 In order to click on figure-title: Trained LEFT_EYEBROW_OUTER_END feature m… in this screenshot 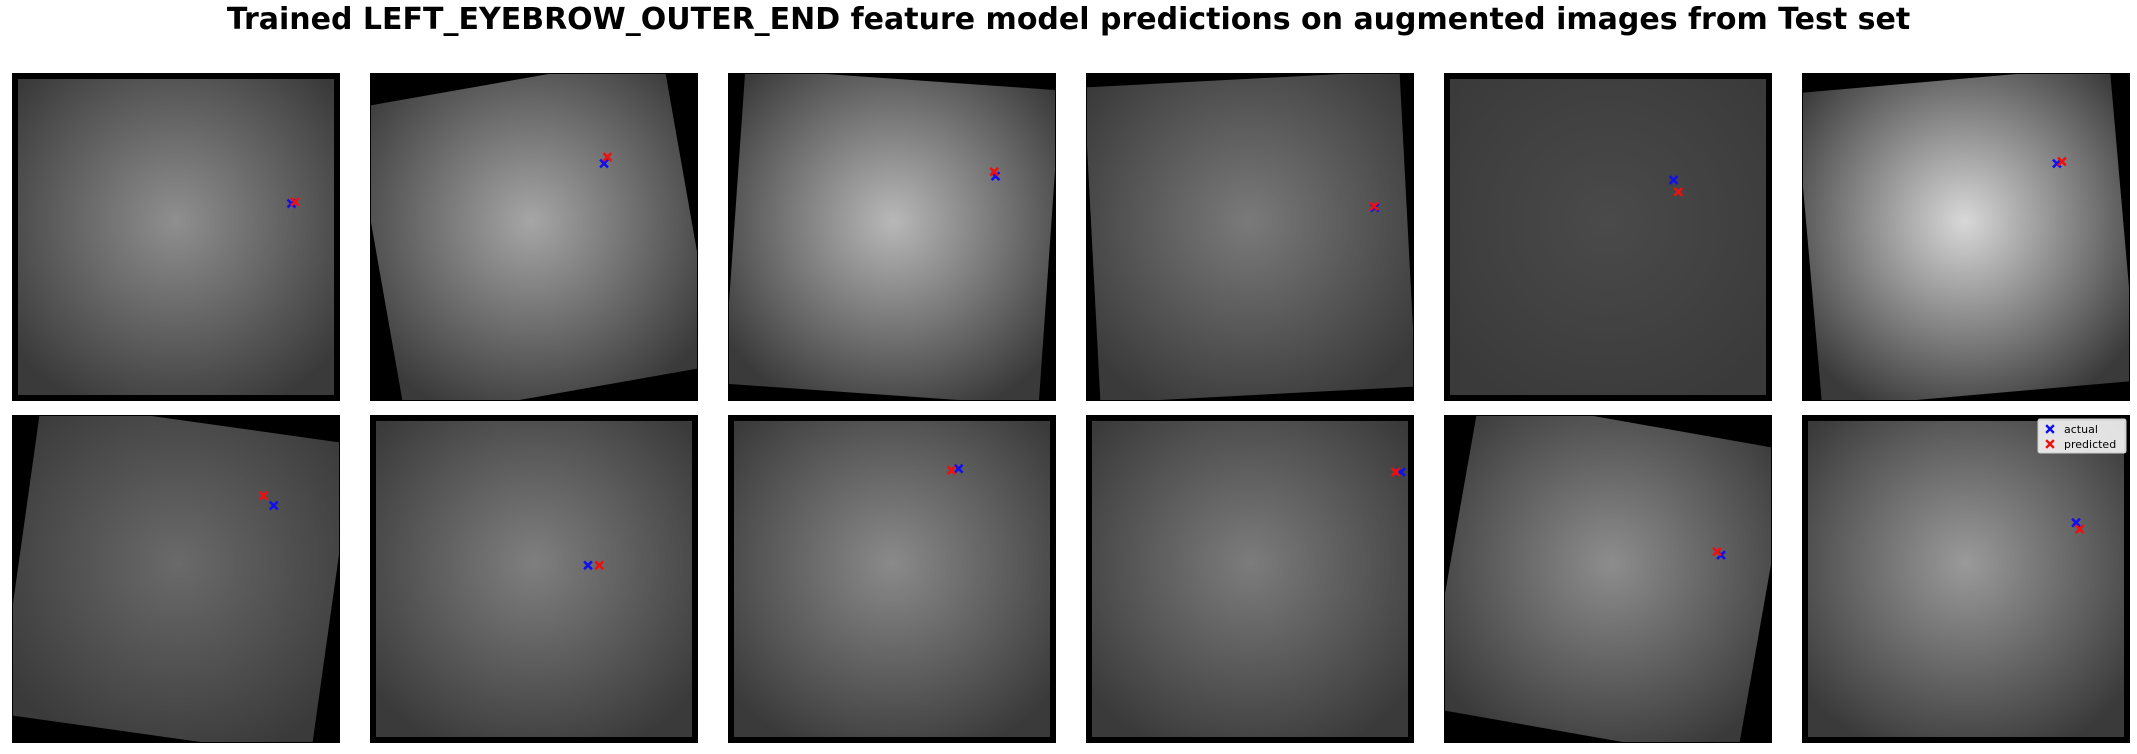, I will do `click(1068, 19)`.